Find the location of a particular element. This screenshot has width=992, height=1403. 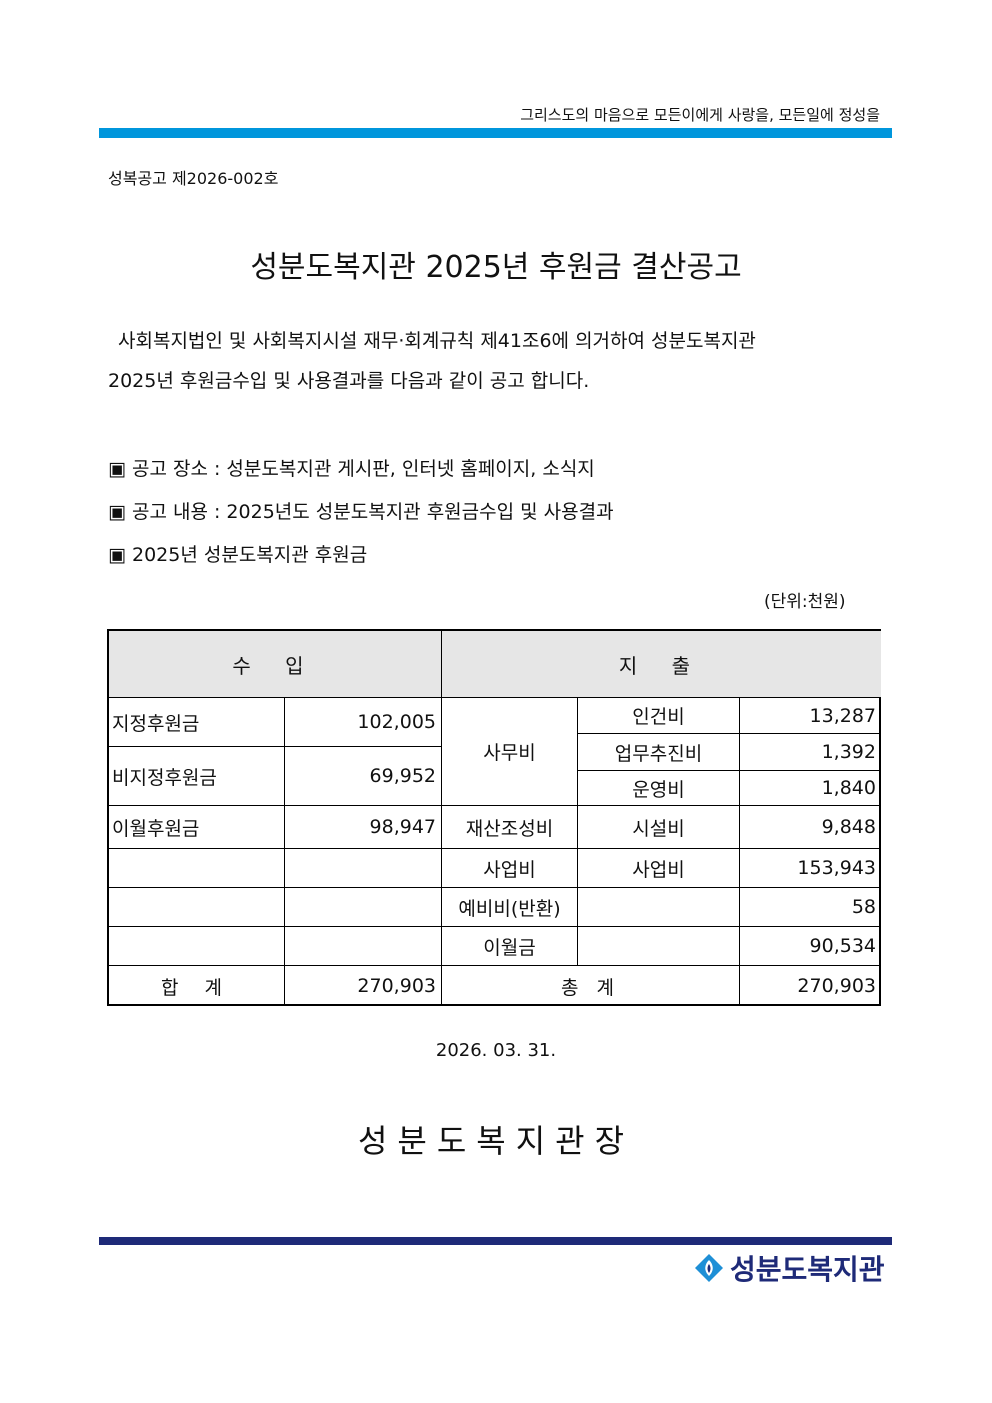

page-title: 성분도복지관 2025년 후원금 결산공고 is located at coordinates (496, 267).